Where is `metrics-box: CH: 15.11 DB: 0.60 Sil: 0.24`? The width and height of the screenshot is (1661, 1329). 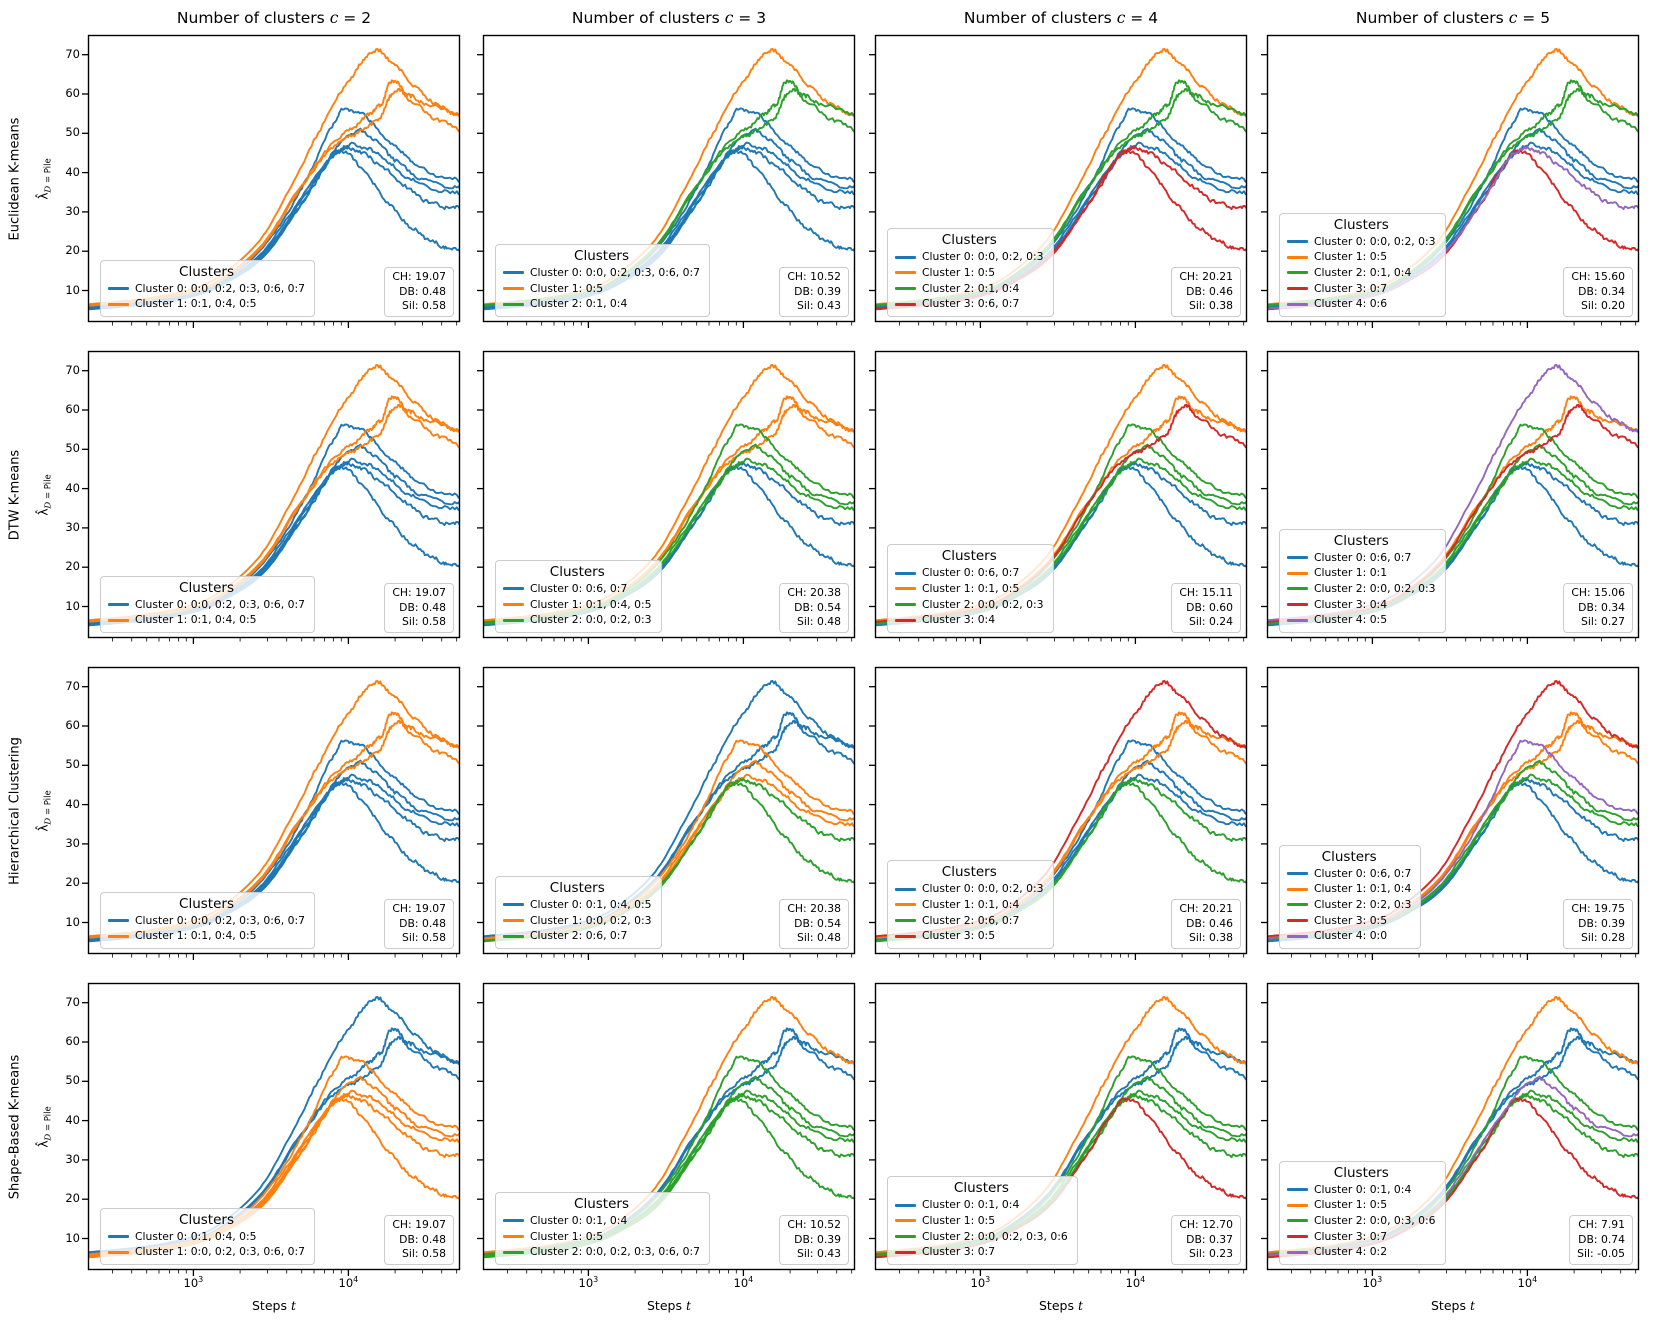 metrics-box: CH: 15.11 DB: 0.60 Sil: 0.24 is located at coordinates (1206, 608).